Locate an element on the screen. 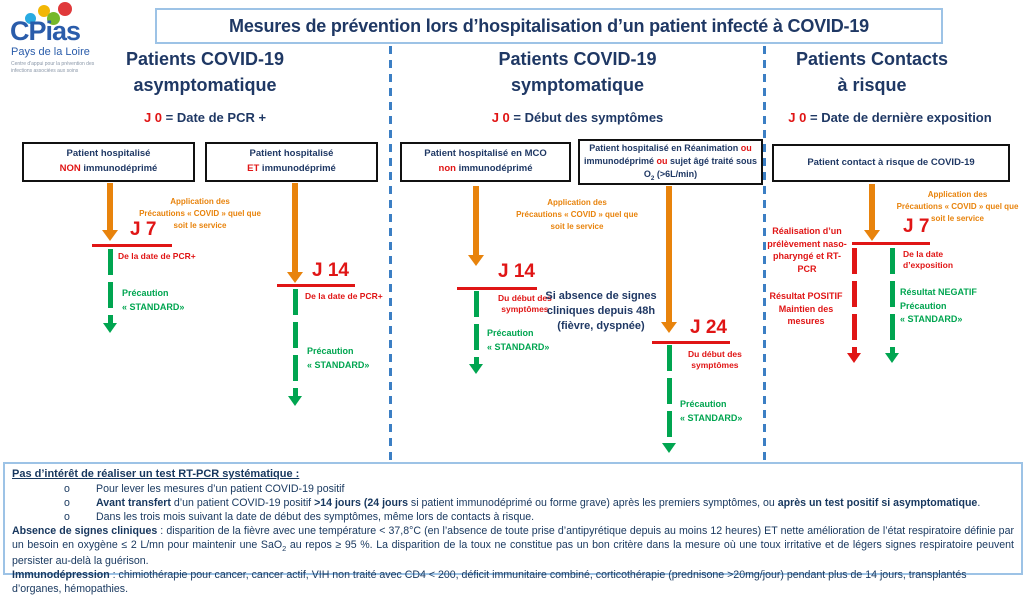  col2-j0: J 0 = Début des symptômes is located at coordinates (577, 117).